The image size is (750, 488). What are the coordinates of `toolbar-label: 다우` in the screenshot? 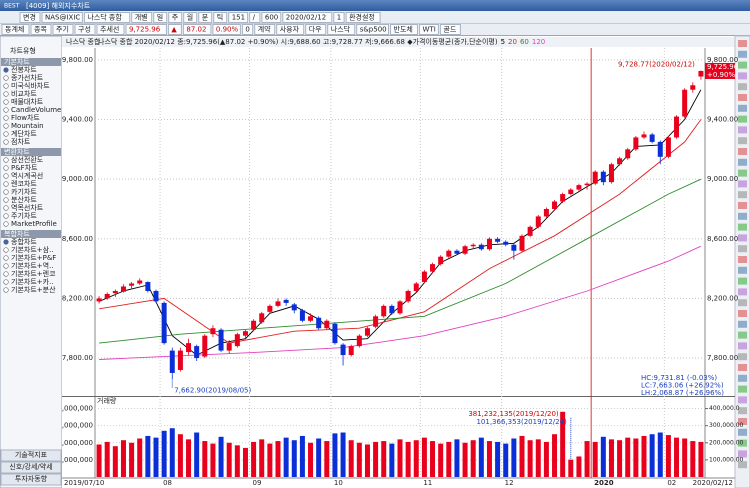 It's located at (315, 29).